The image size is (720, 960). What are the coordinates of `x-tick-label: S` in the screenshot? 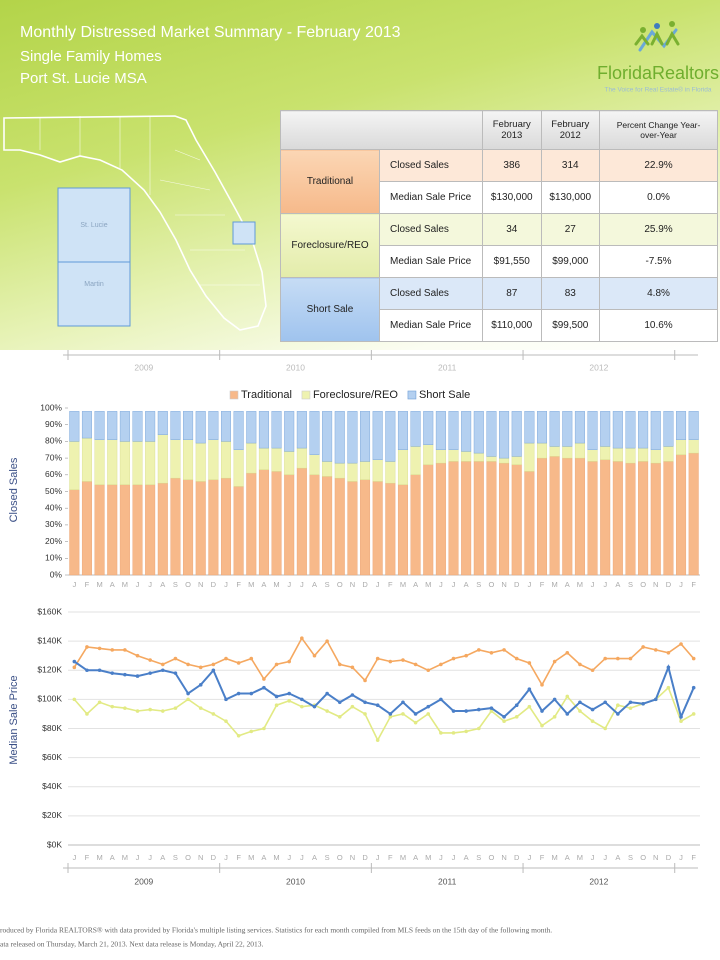 It's located at (478, 857).